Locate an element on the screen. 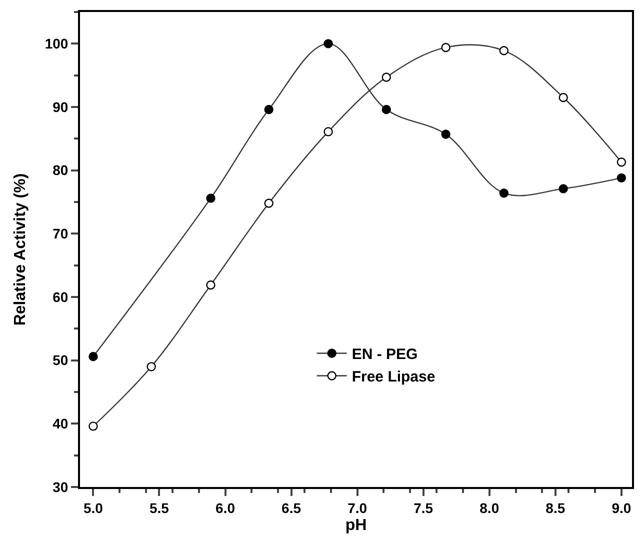  x-tick-label: 7.5 is located at coordinates (424, 508).